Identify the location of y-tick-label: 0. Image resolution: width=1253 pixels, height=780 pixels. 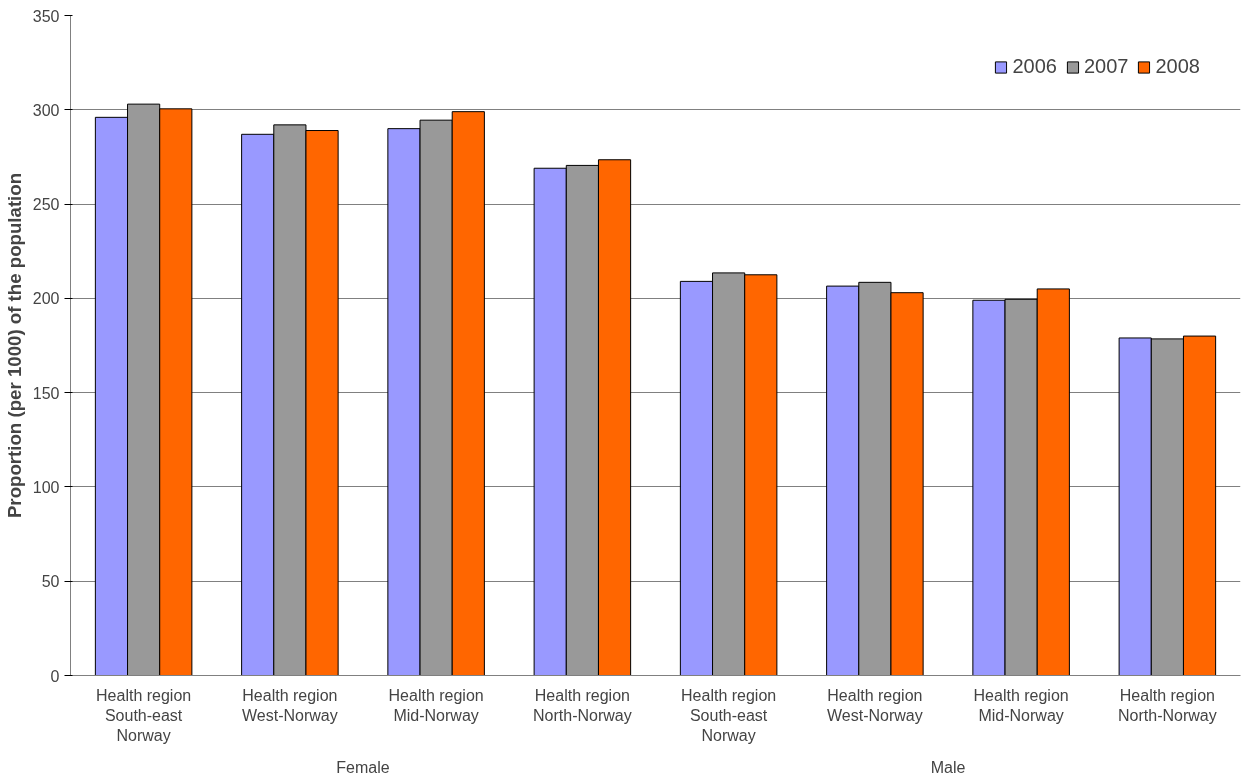
(55, 676).